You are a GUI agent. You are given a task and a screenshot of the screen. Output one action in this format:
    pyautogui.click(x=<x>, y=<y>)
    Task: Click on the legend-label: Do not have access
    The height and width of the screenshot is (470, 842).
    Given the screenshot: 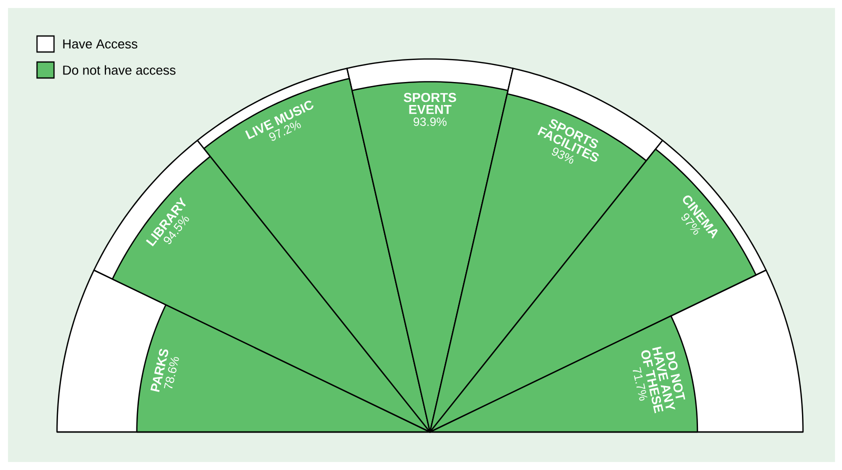 What is the action you would take?
    pyautogui.click(x=119, y=70)
    